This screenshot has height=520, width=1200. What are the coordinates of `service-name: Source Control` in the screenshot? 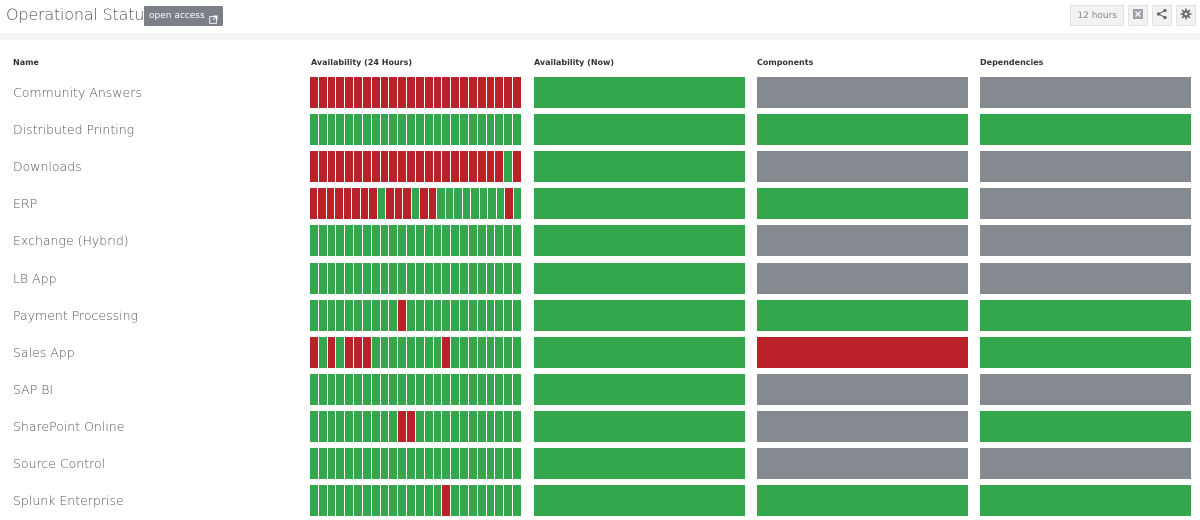 It's located at (59, 463).